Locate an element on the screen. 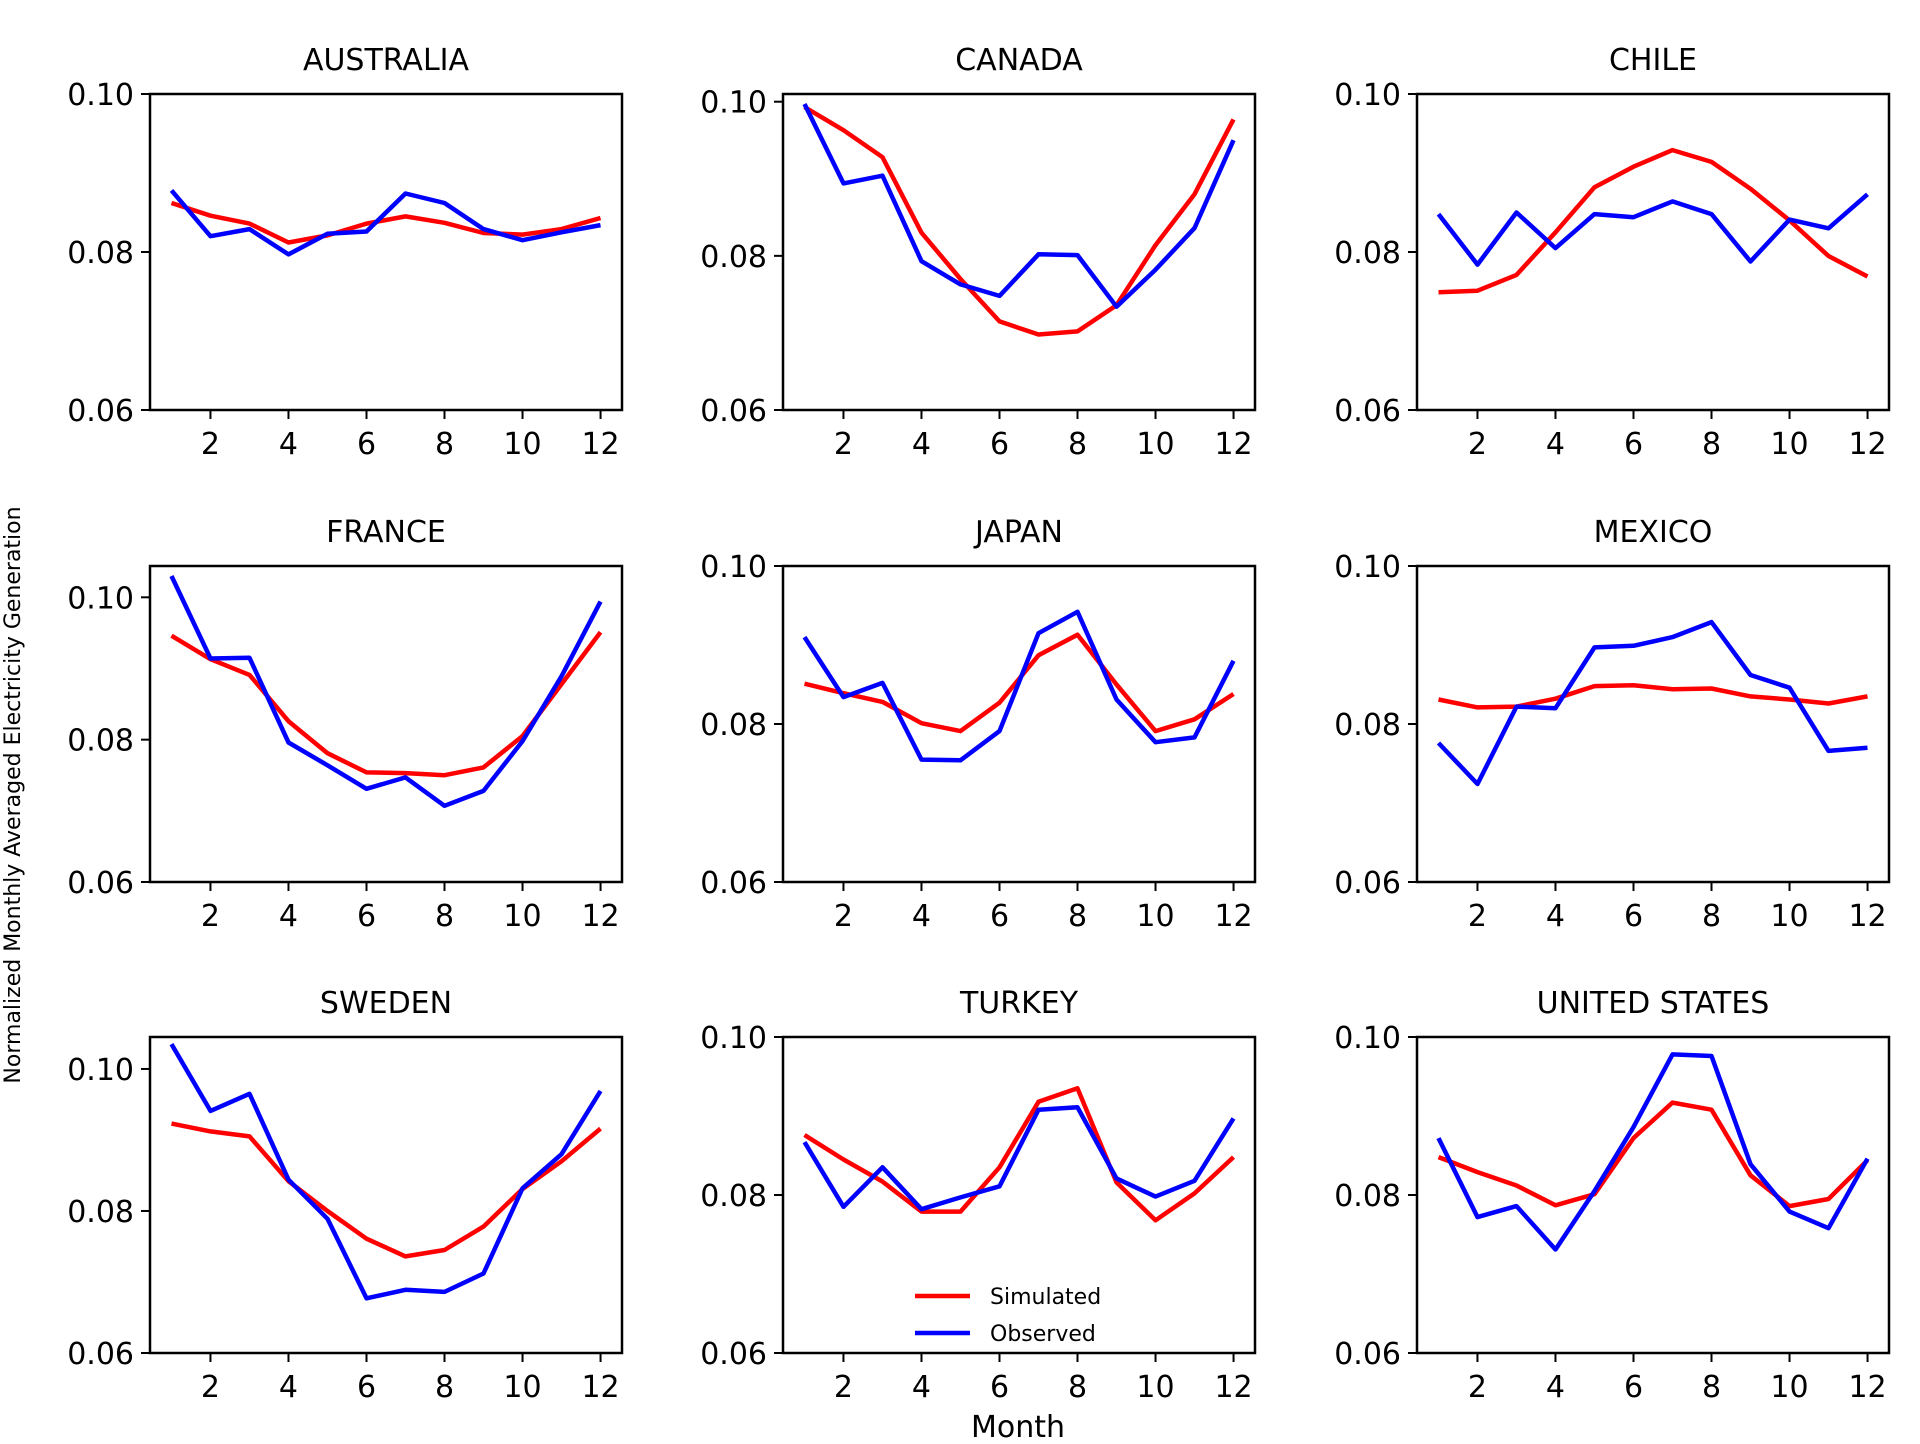  y-tick-label-canada-0.10: 0.10 is located at coordinates (733, 103).